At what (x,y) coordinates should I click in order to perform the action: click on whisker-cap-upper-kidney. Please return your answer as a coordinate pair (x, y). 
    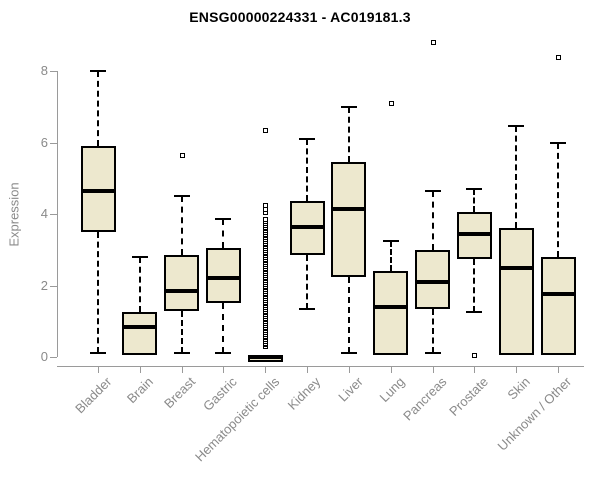
    Looking at the image, I should click on (307, 138).